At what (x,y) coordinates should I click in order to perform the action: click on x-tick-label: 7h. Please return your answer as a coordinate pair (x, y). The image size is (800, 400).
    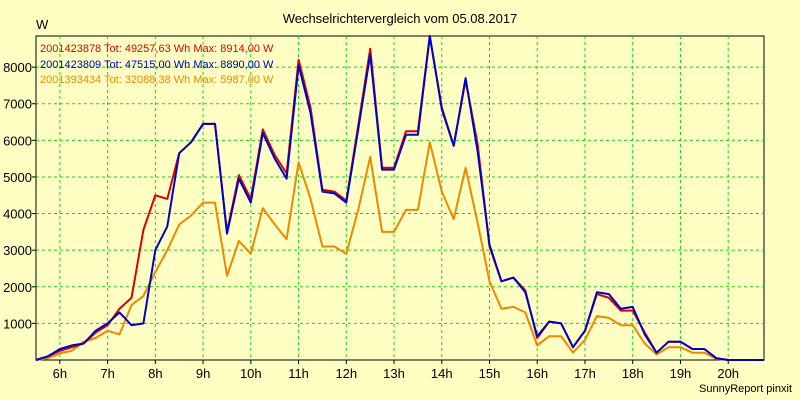
    Looking at the image, I should click on (107, 373).